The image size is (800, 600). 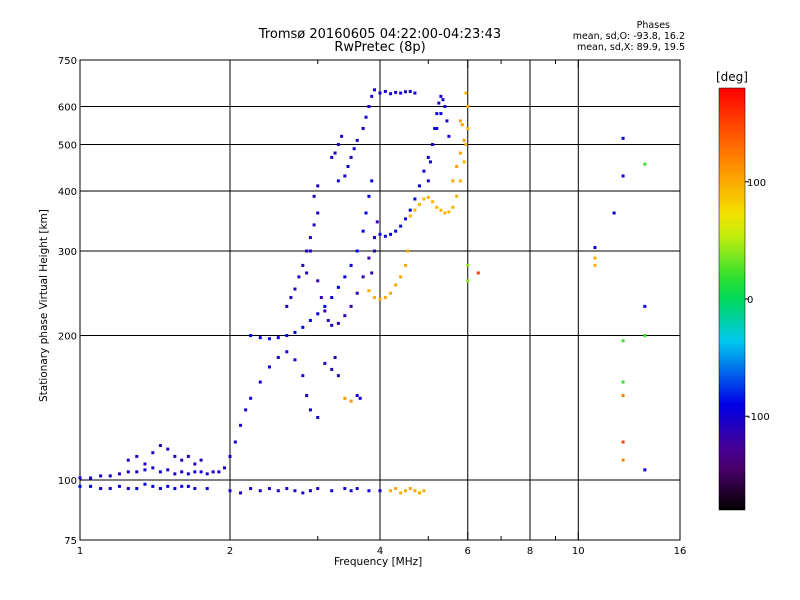 What do you see at coordinates (732, 77) in the screenshot?
I see `colorbar-label: [deg]` at bounding box center [732, 77].